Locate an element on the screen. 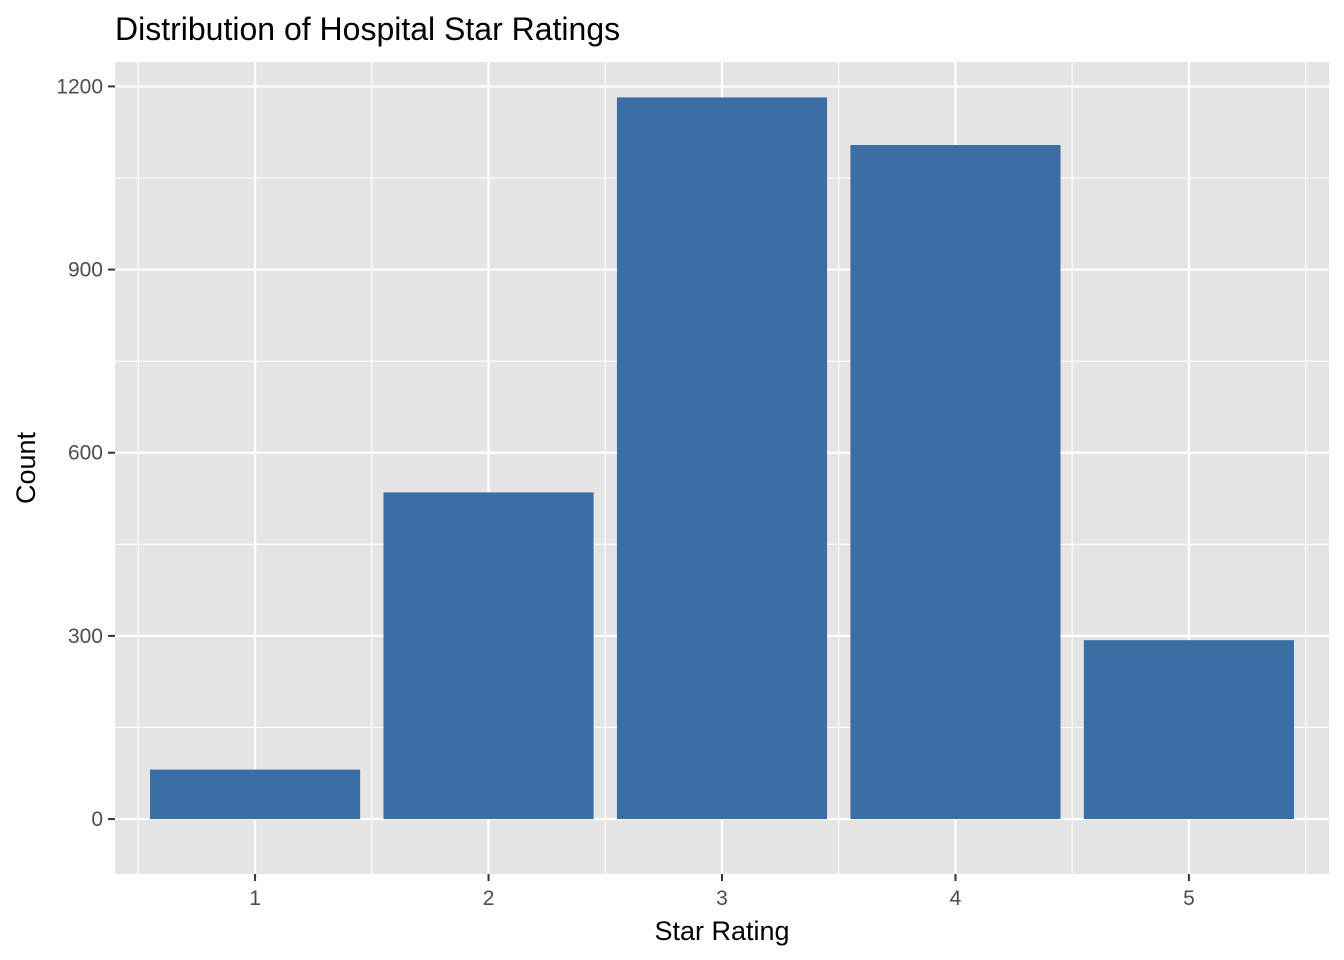 This screenshot has height=960, width=1344. x-tick-label: 4 is located at coordinates (956, 898).